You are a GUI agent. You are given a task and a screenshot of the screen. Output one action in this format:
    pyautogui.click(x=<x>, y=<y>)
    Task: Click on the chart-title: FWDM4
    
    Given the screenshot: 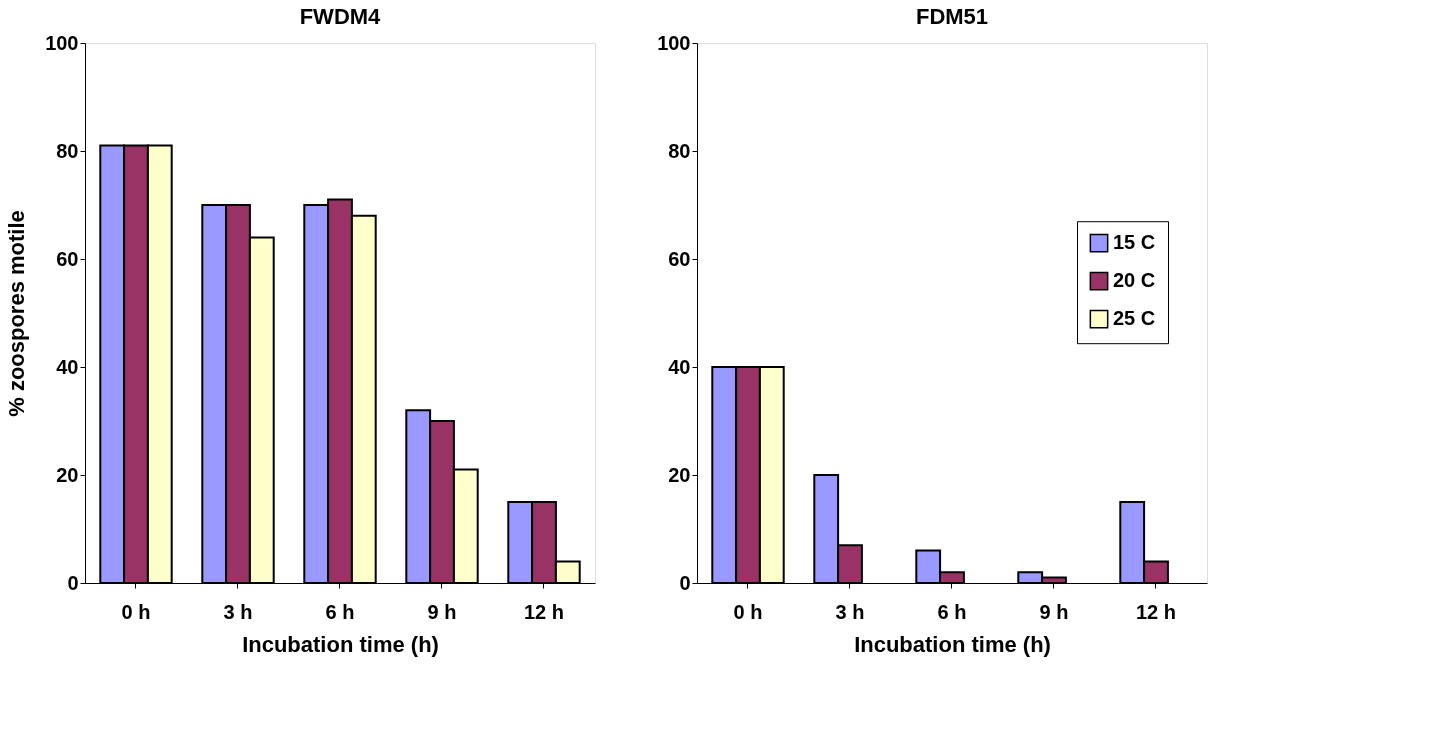 What is the action you would take?
    pyautogui.click(x=340, y=16)
    